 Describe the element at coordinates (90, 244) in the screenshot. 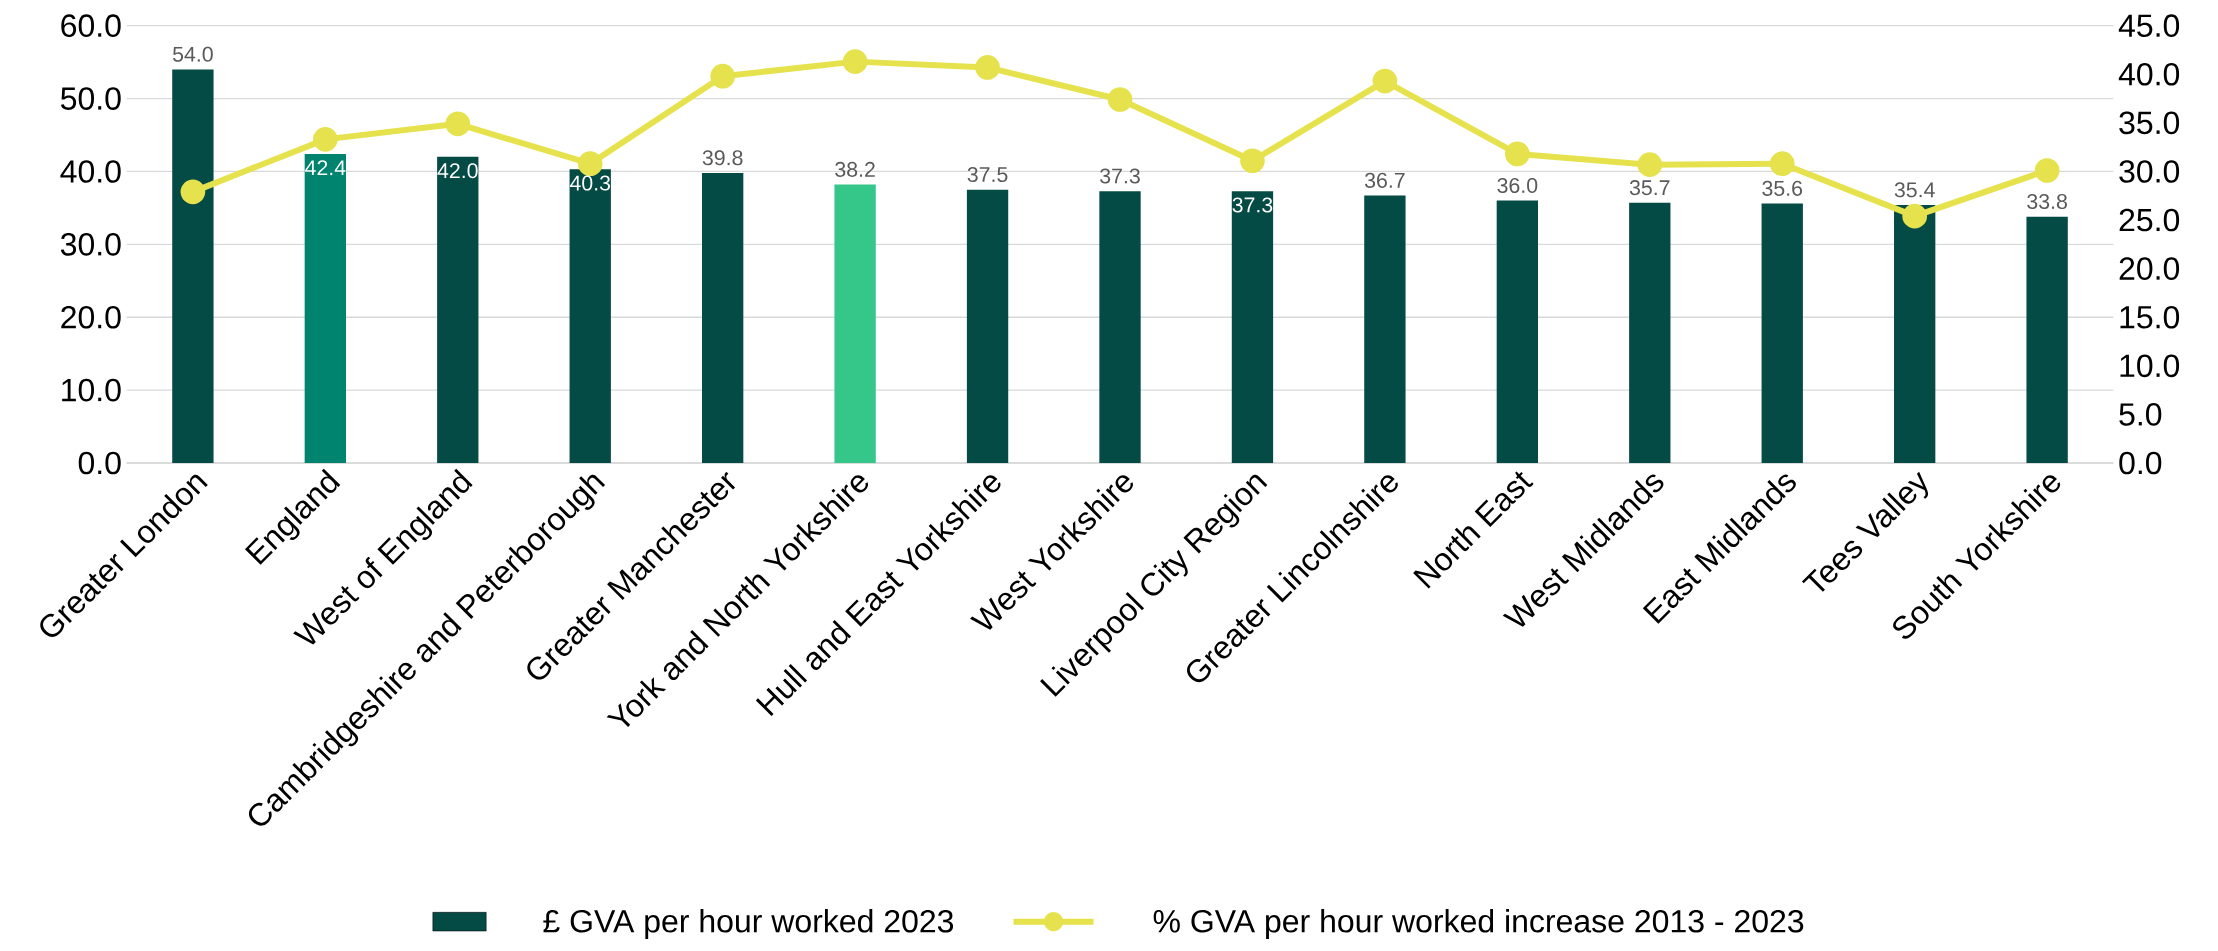

I see `y-tick-label: 30.0` at that location.